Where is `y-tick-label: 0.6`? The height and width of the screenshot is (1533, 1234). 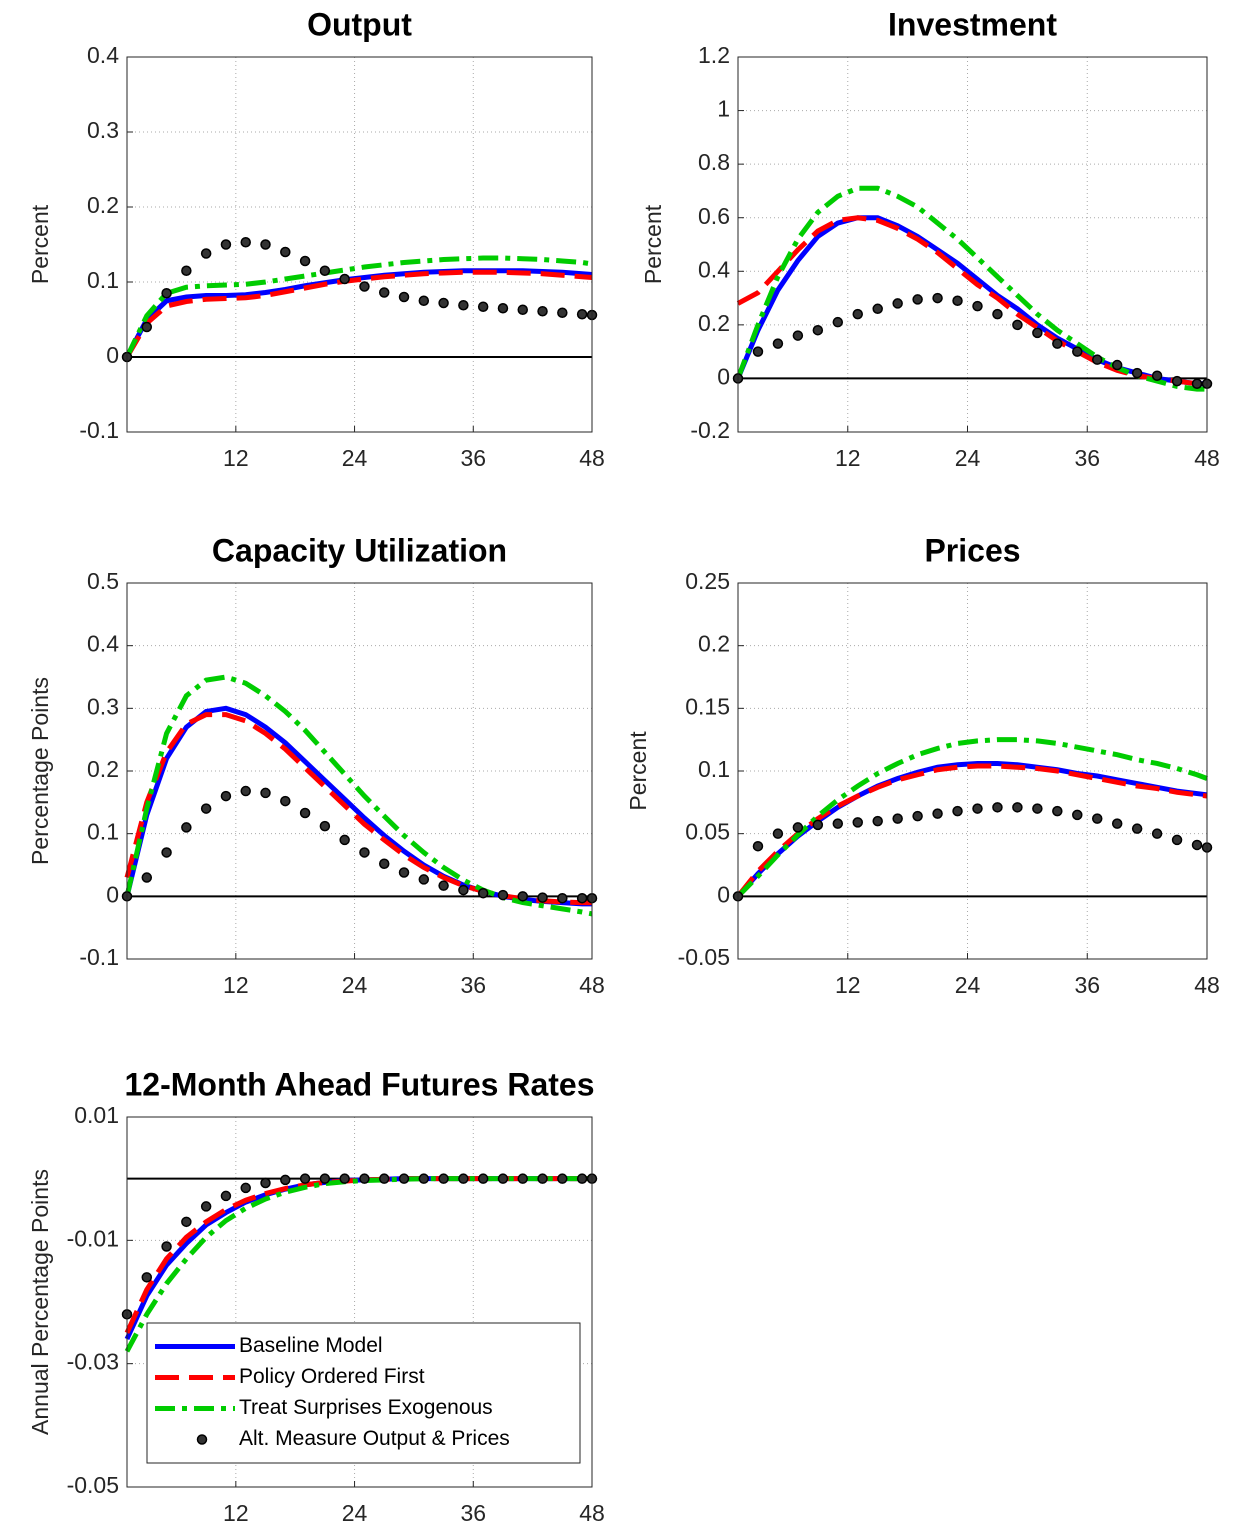
y-tick-label: 0.6 is located at coordinates (714, 216).